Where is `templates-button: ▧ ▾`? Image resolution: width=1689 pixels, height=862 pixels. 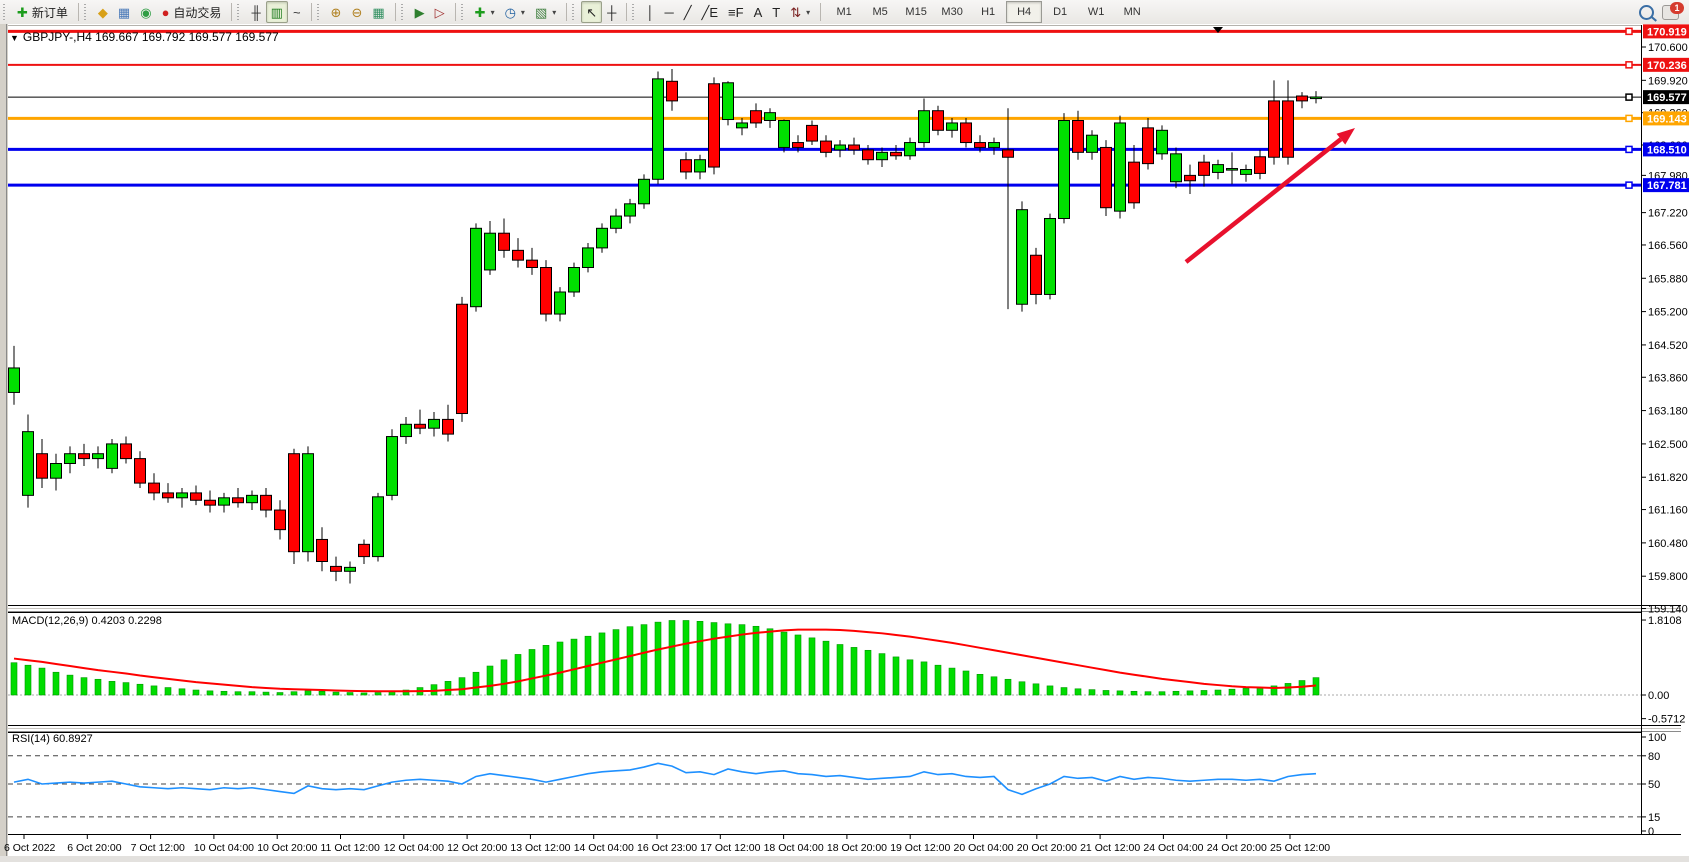
templates-button: ▧ ▾ is located at coordinates (545, 12).